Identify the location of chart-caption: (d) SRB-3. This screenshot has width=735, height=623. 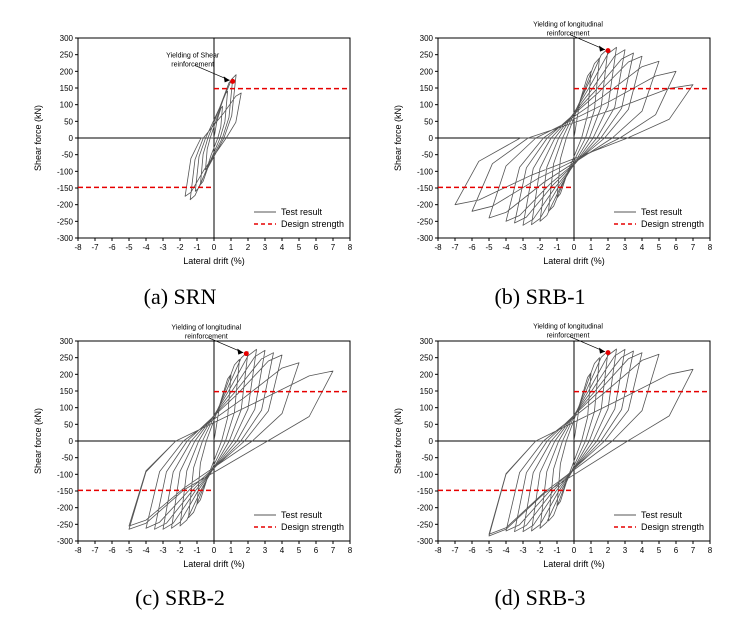
(540, 597).